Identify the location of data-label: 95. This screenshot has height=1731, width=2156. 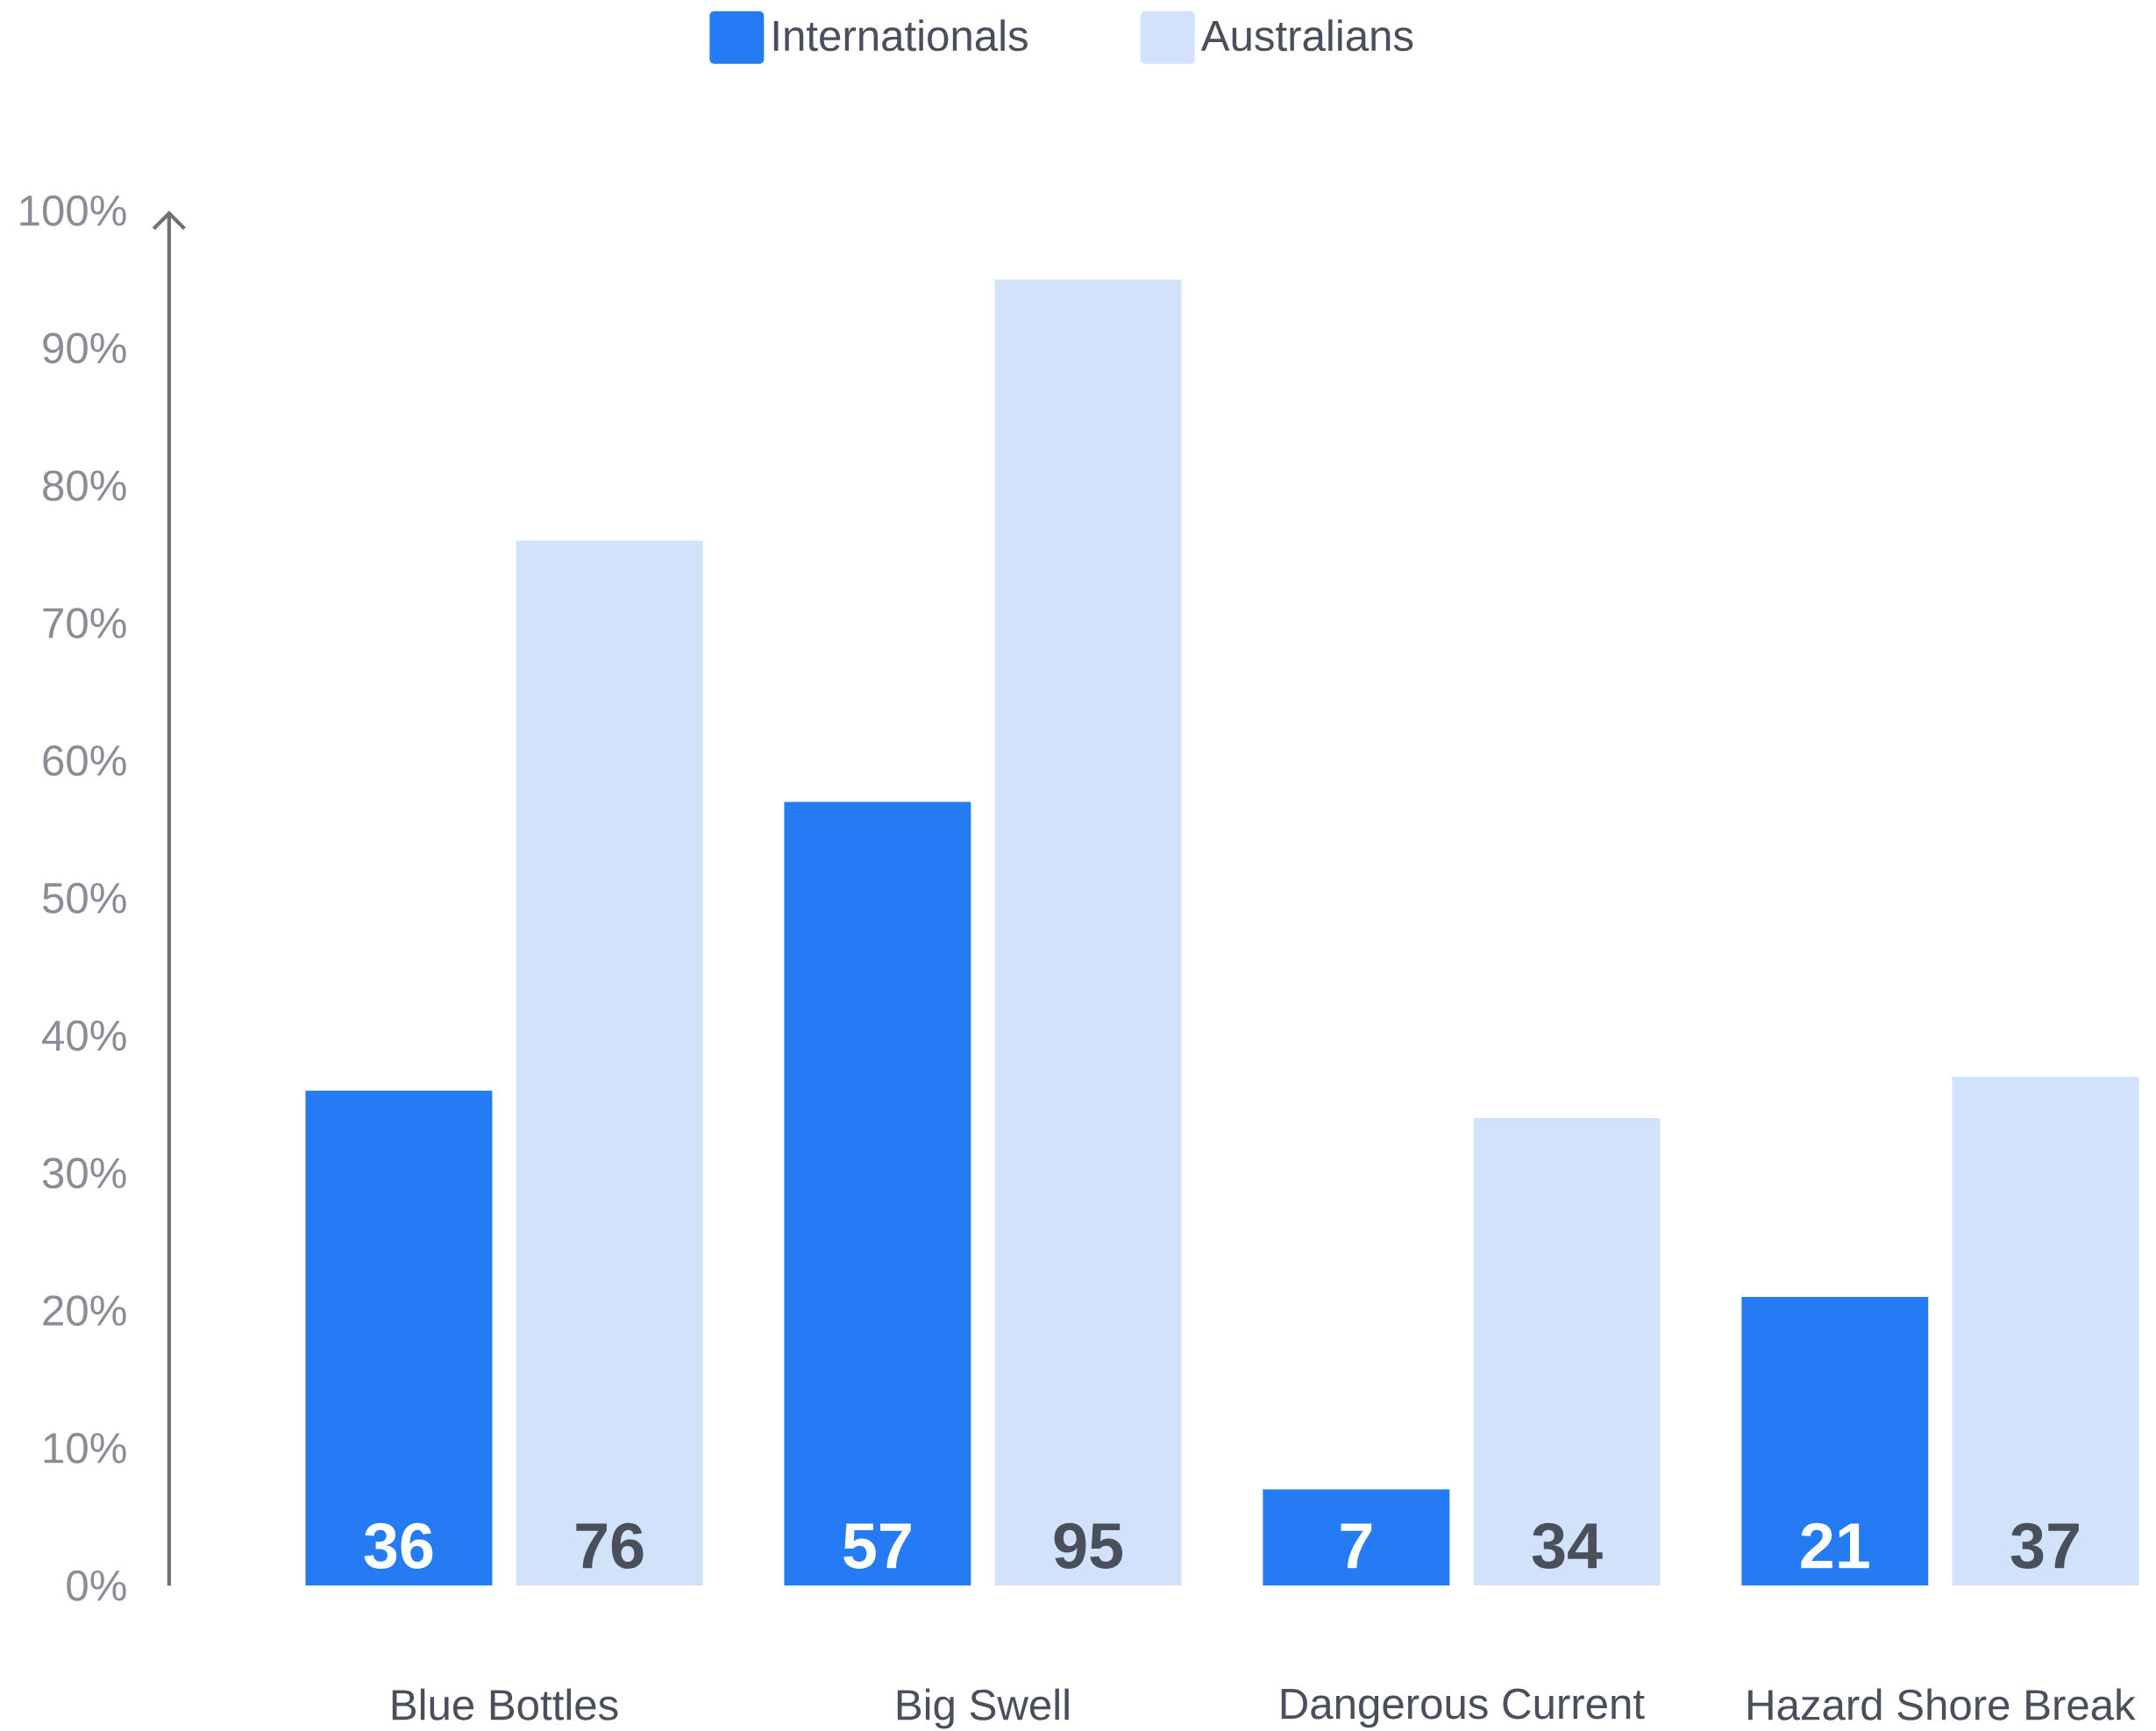
(1088, 1545).